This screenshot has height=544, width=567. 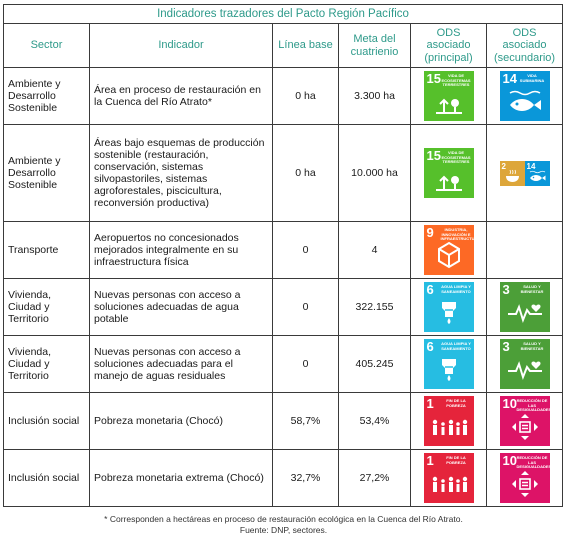 I want to click on sector-cell: Transporte, so click(x=46, y=250).